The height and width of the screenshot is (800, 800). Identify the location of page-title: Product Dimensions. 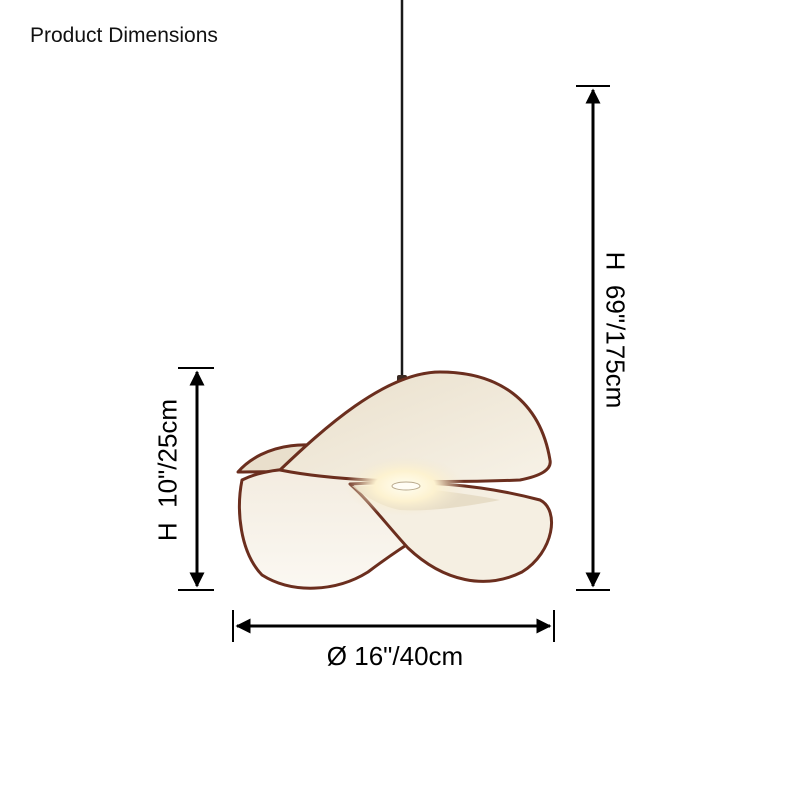
(124, 35).